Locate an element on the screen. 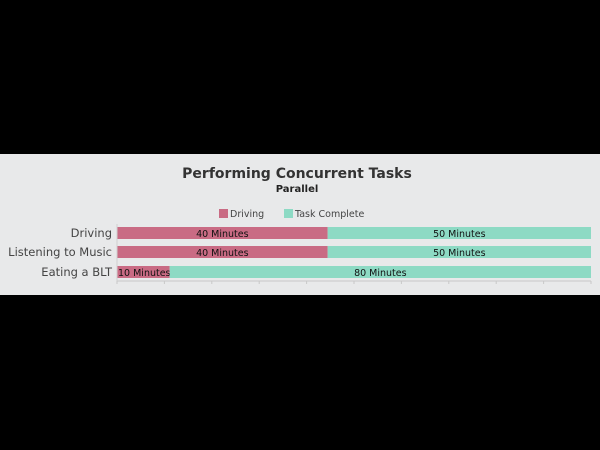  bar-label-2-1: 40 Minutes is located at coordinates (222, 253).